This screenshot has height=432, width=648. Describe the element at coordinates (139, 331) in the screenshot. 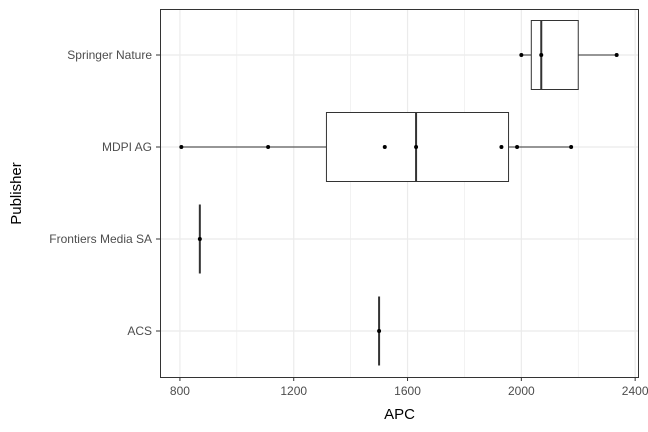

I see `y-tick-label: ACS` at that location.